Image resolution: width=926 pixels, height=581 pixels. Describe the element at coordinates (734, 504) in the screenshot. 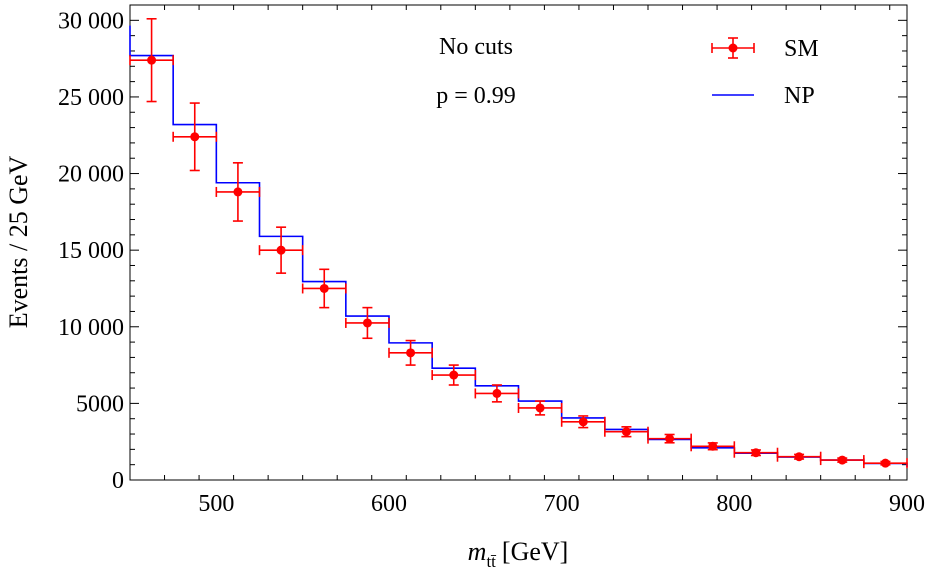

I see `x-tick-label: 800` at that location.